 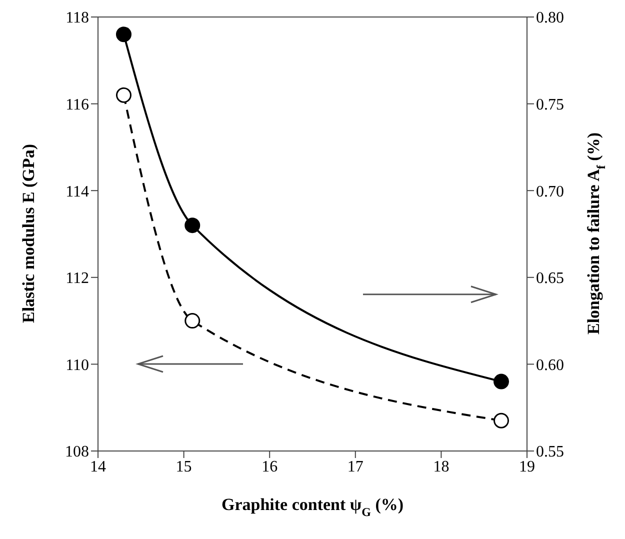 I want to click on y-tick-label: 112, so click(x=77, y=279).